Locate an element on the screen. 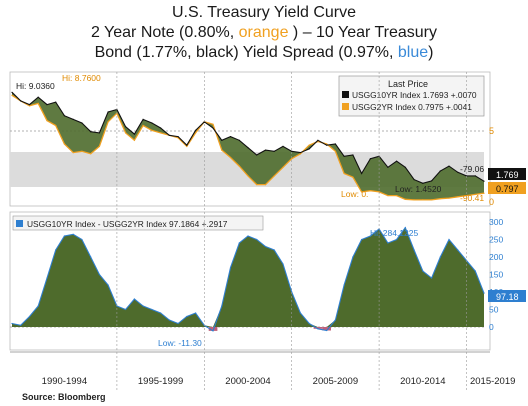 The height and width of the screenshot is (406, 528). bottom-annotations: Hi: 284.1225 Low: -11.30 is located at coordinates (288, 288).